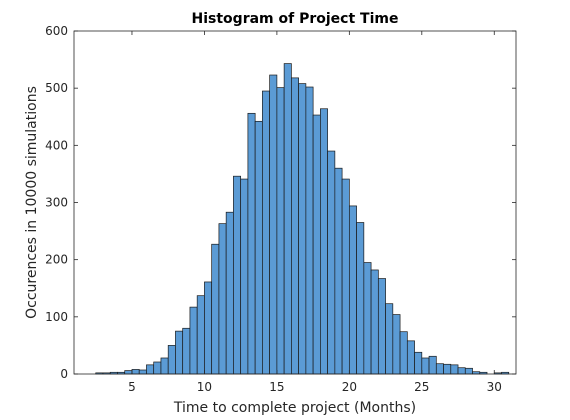 This screenshot has width=570, height=420. What do you see at coordinates (276, 387) in the screenshot?
I see `x-tick-label: 15` at bounding box center [276, 387].